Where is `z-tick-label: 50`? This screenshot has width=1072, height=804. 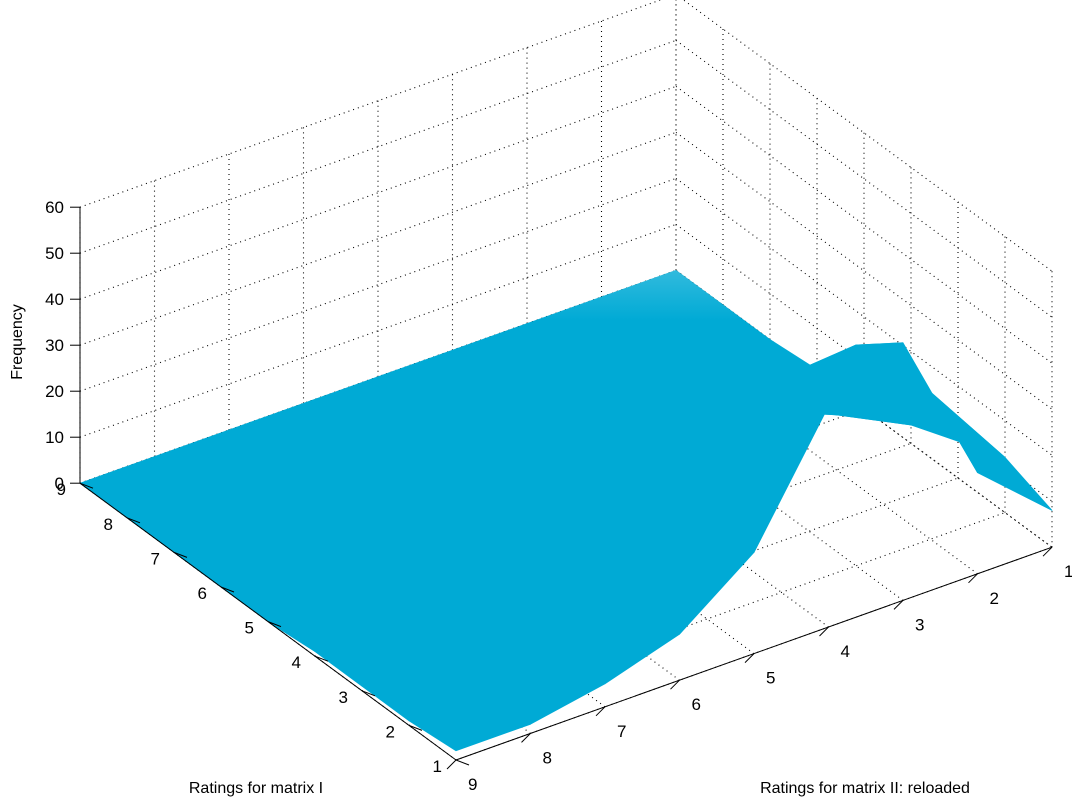
z-tick-label: 50 is located at coordinates (54, 253).